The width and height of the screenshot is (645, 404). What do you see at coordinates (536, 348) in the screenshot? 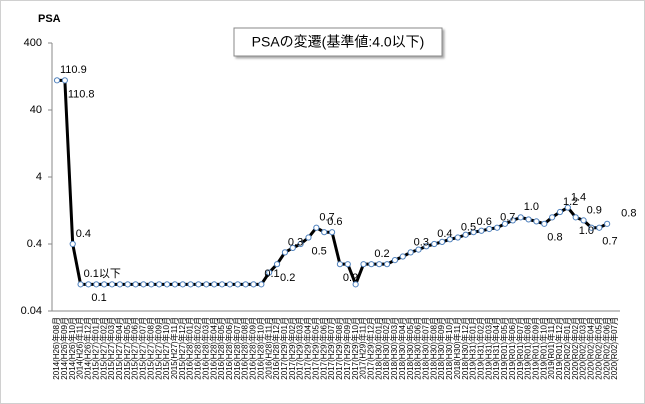
I see `x-tick-label: 2019(R01)年09月` at bounding box center [536, 348].